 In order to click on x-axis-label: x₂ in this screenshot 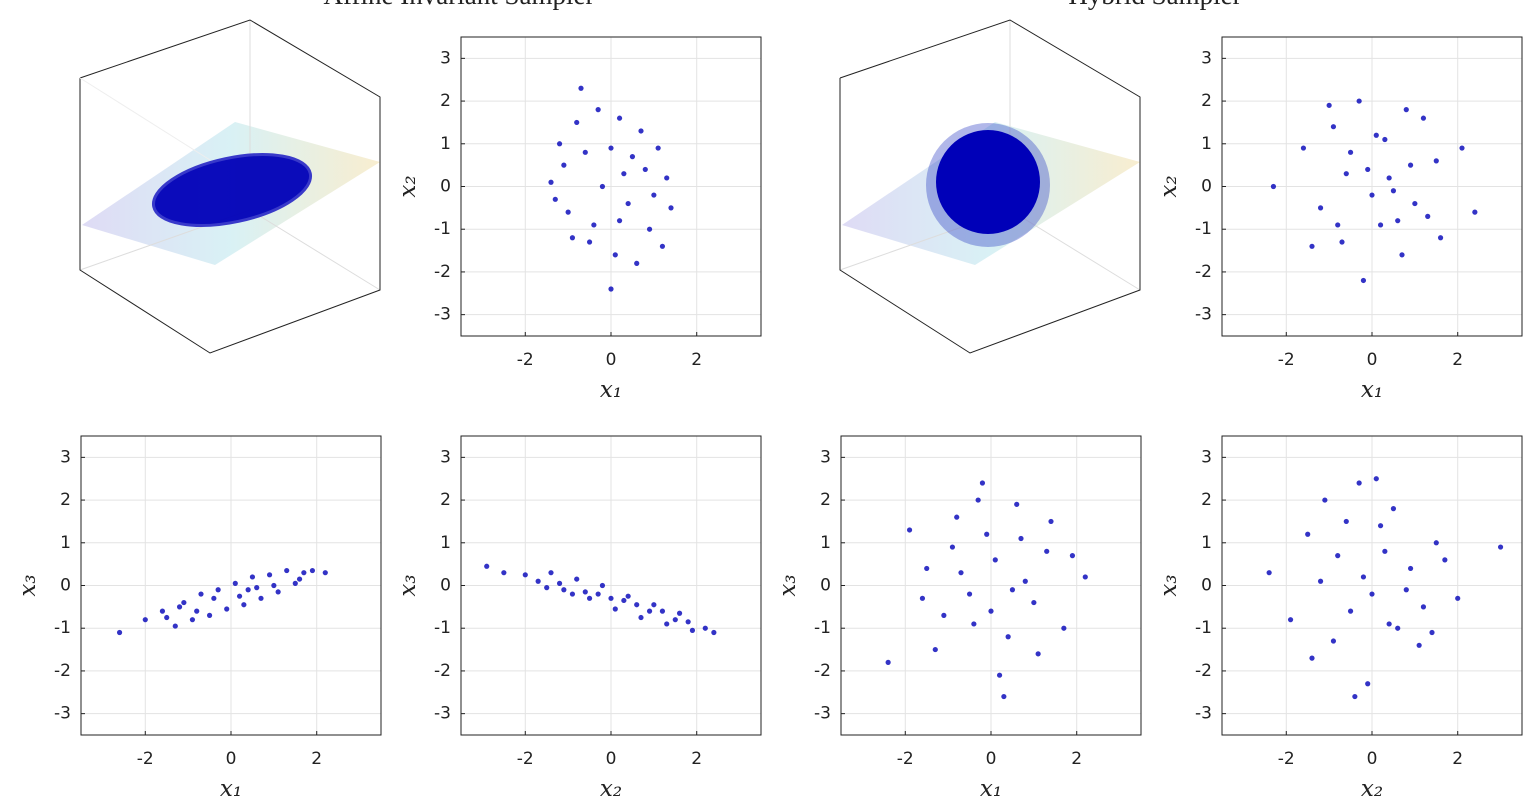, I will do `click(611, 789)`.